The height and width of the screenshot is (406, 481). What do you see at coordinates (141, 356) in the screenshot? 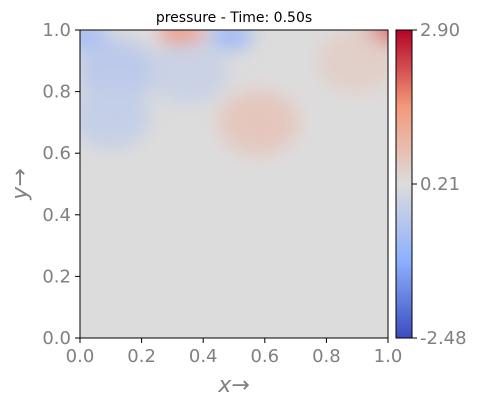
I see `x-tick-label: 0.2` at bounding box center [141, 356].